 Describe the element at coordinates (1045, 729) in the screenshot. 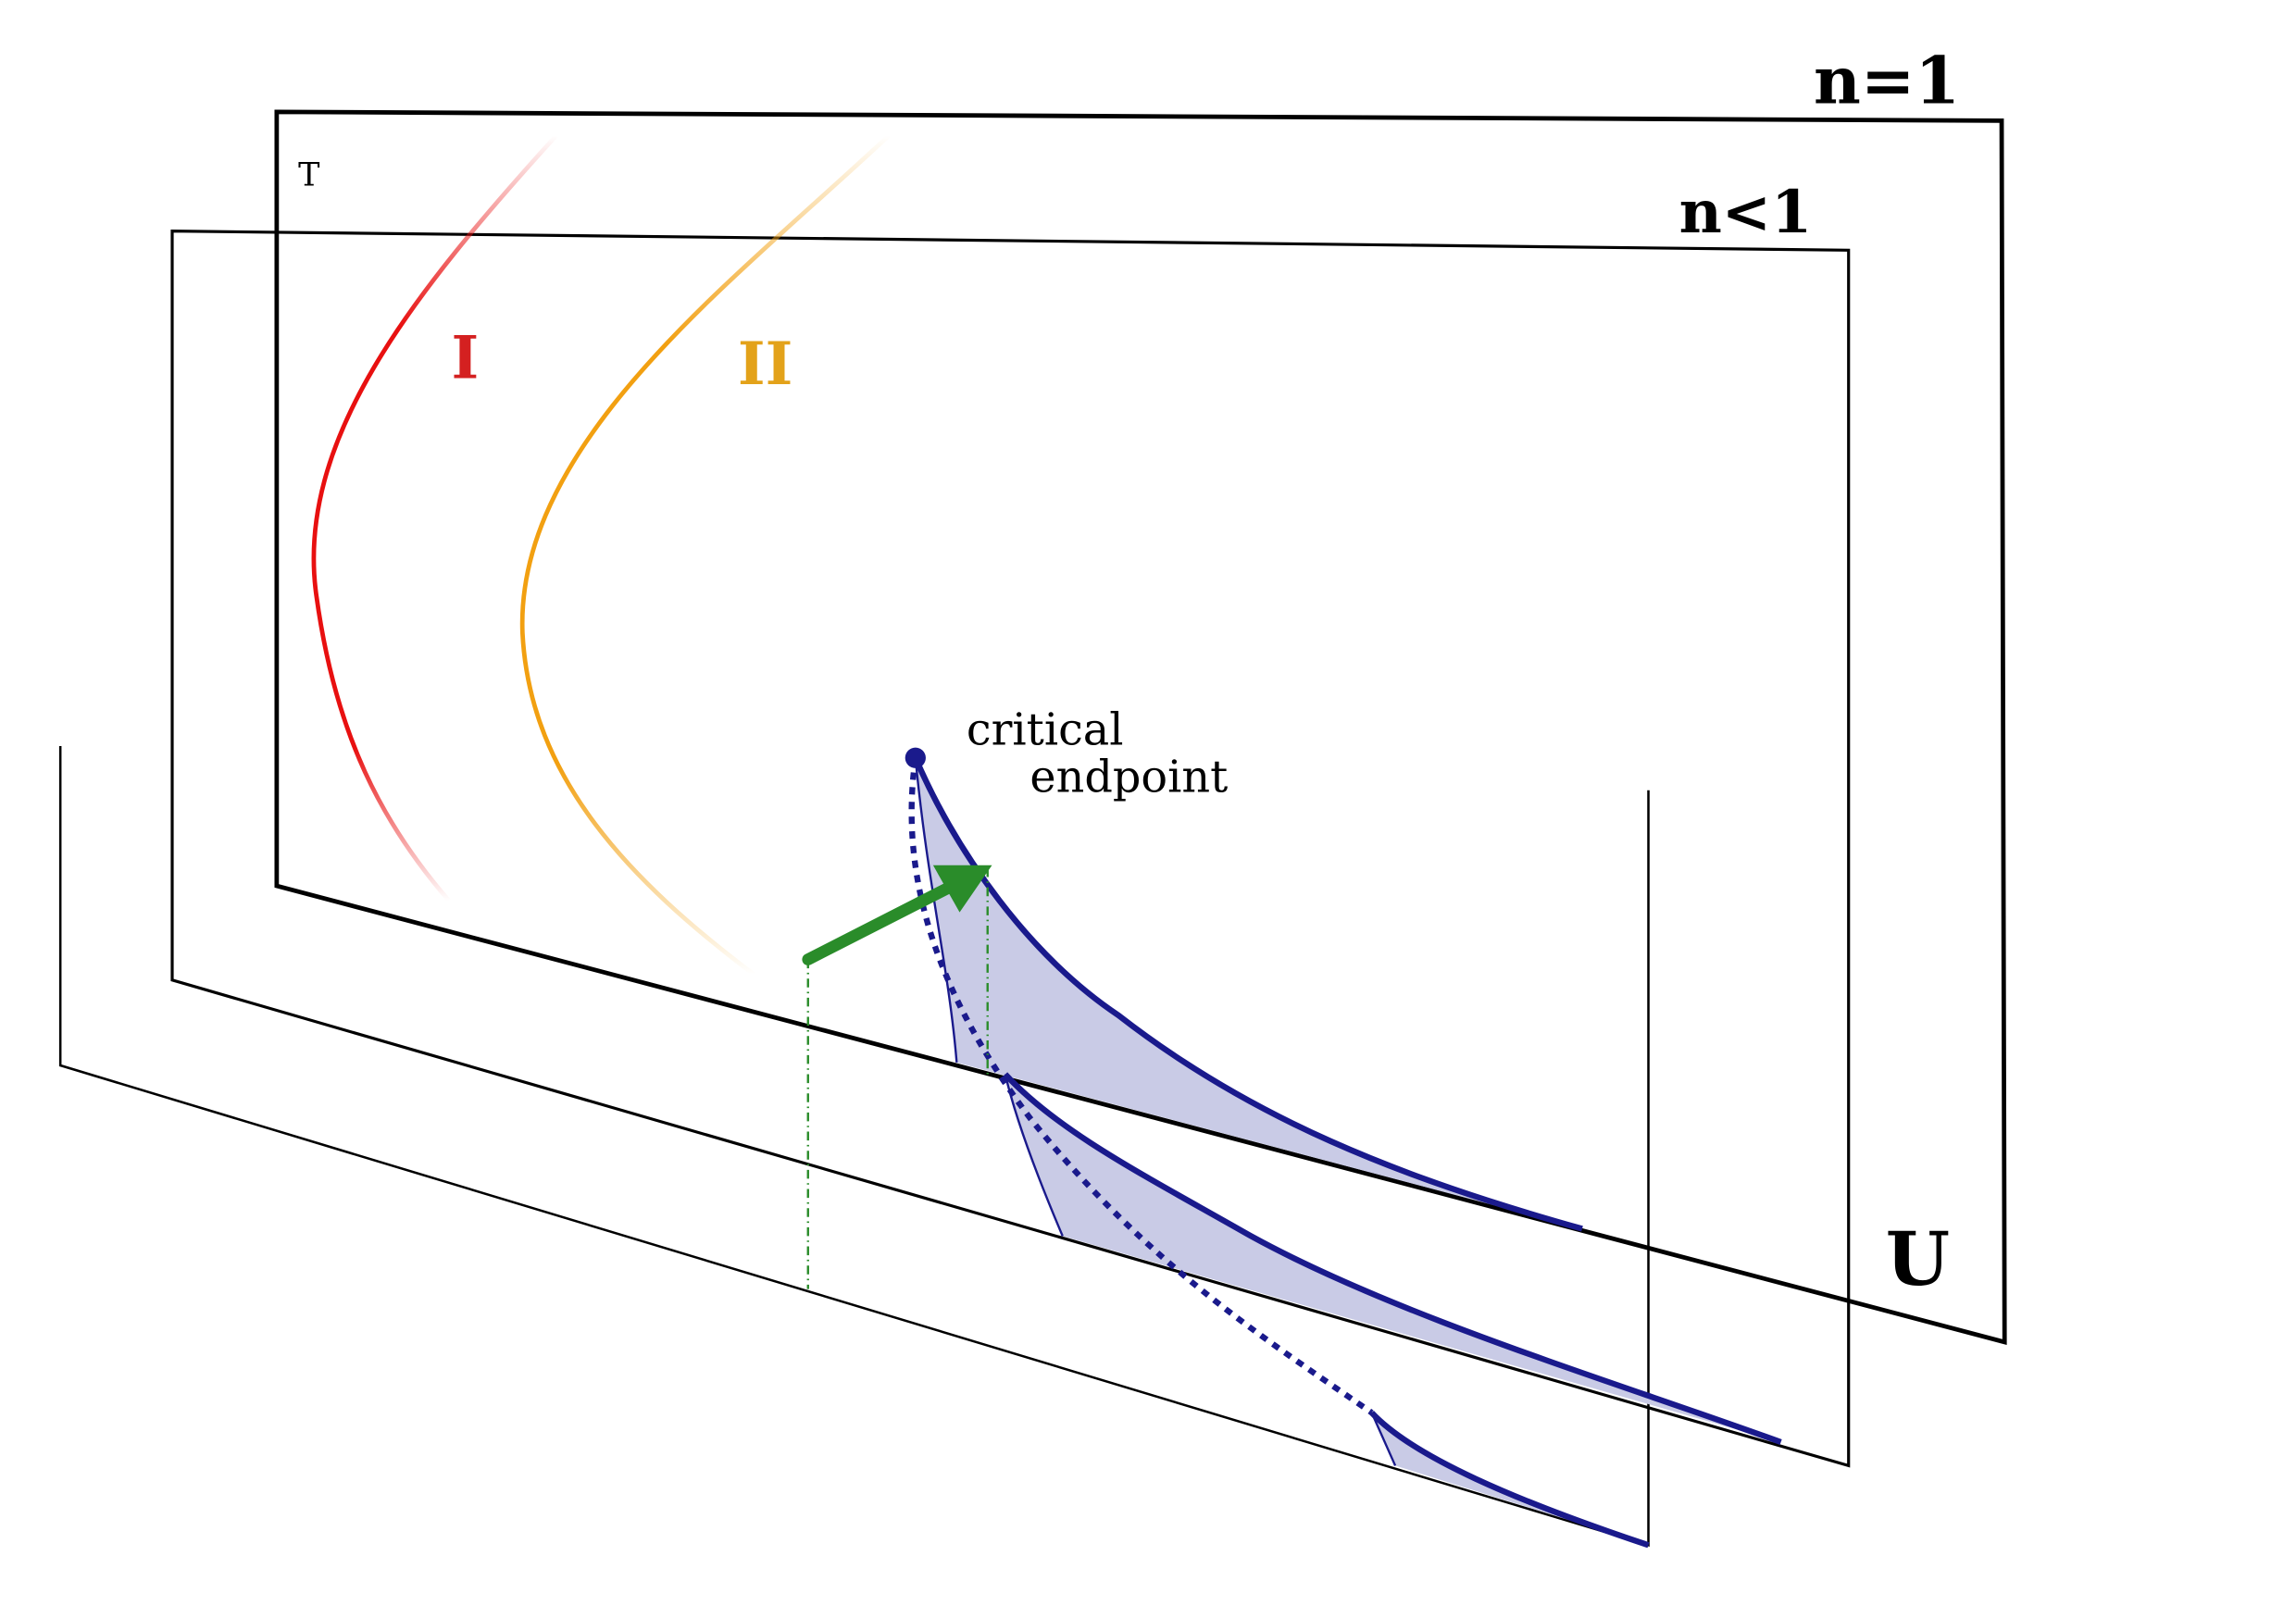

I see `critical-label: critical` at that location.